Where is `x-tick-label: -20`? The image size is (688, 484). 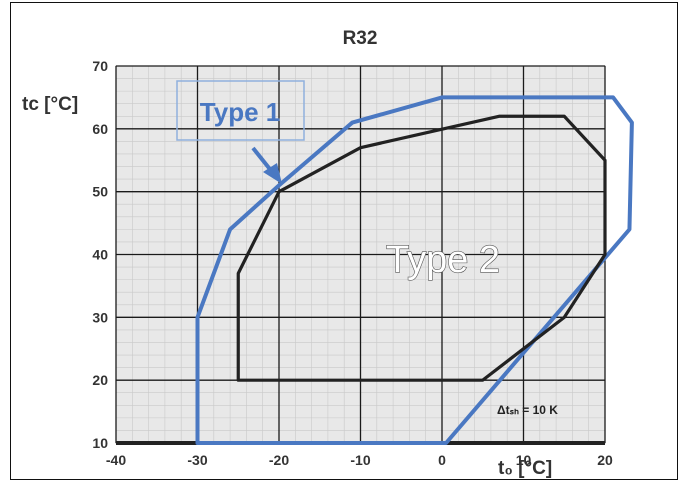 x-tick-label: -20 is located at coordinates (279, 460).